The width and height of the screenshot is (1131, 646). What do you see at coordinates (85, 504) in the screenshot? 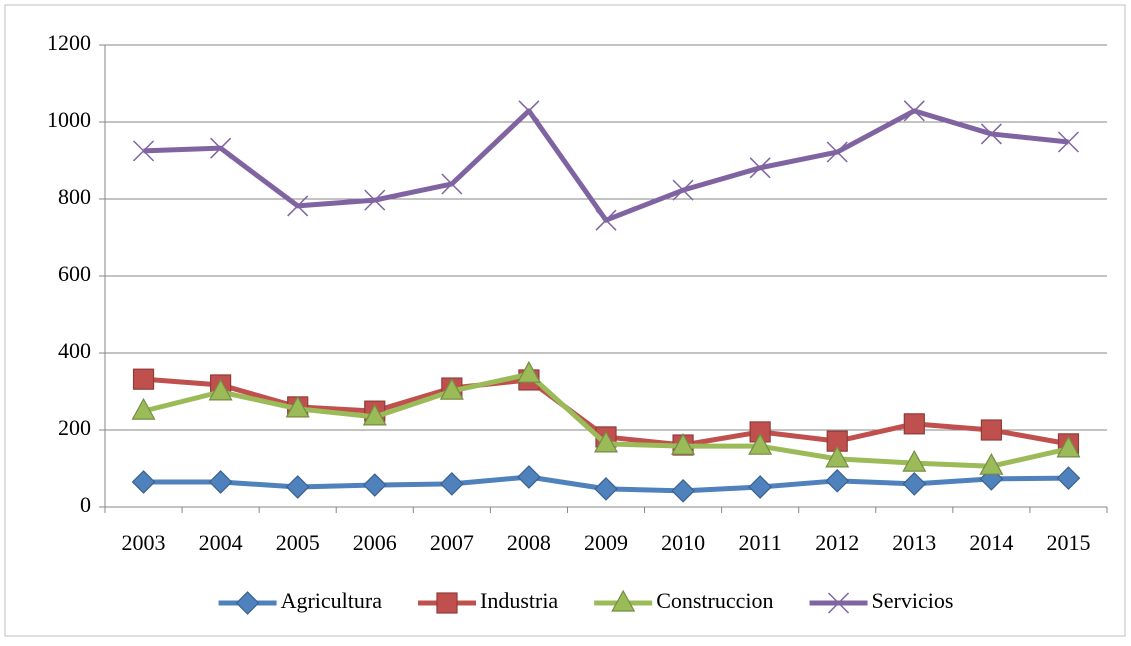
I see `y-tick-label: 0` at bounding box center [85, 504].